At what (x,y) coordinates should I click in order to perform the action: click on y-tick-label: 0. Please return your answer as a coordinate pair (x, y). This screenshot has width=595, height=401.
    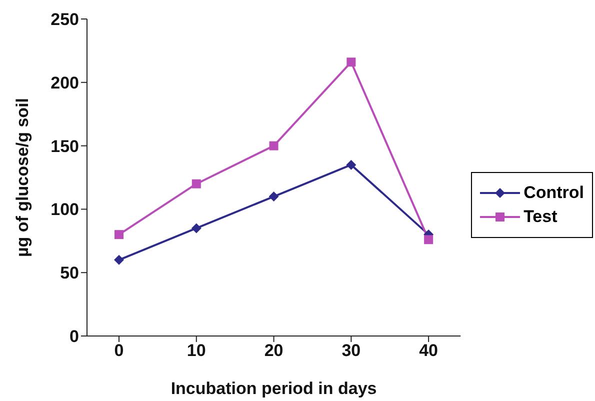
    Looking at the image, I should click on (74, 336).